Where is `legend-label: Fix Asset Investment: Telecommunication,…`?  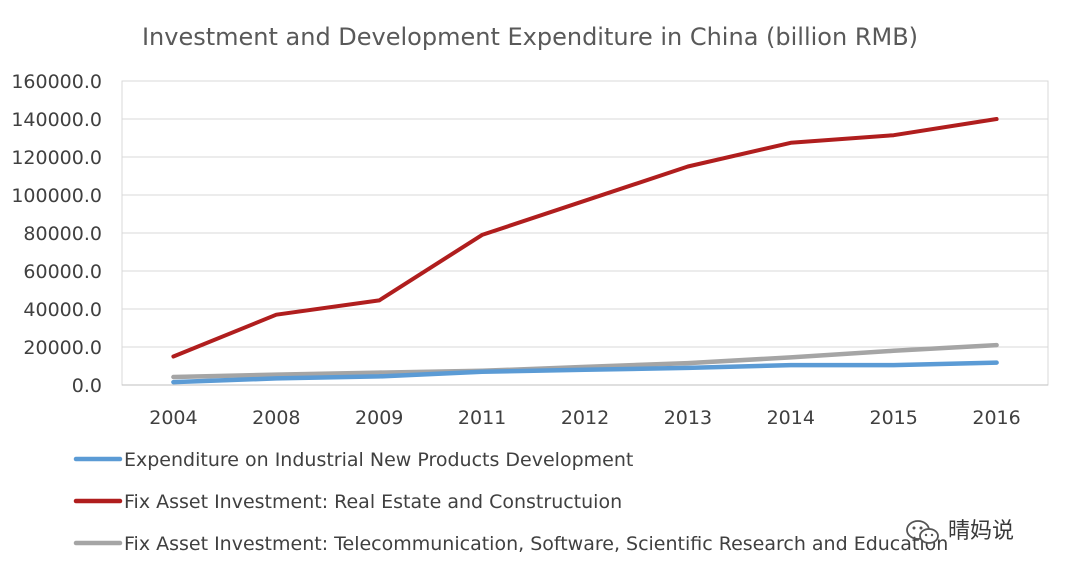 legend-label: Fix Asset Investment: Telecommunication,… is located at coordinates (536, 544).